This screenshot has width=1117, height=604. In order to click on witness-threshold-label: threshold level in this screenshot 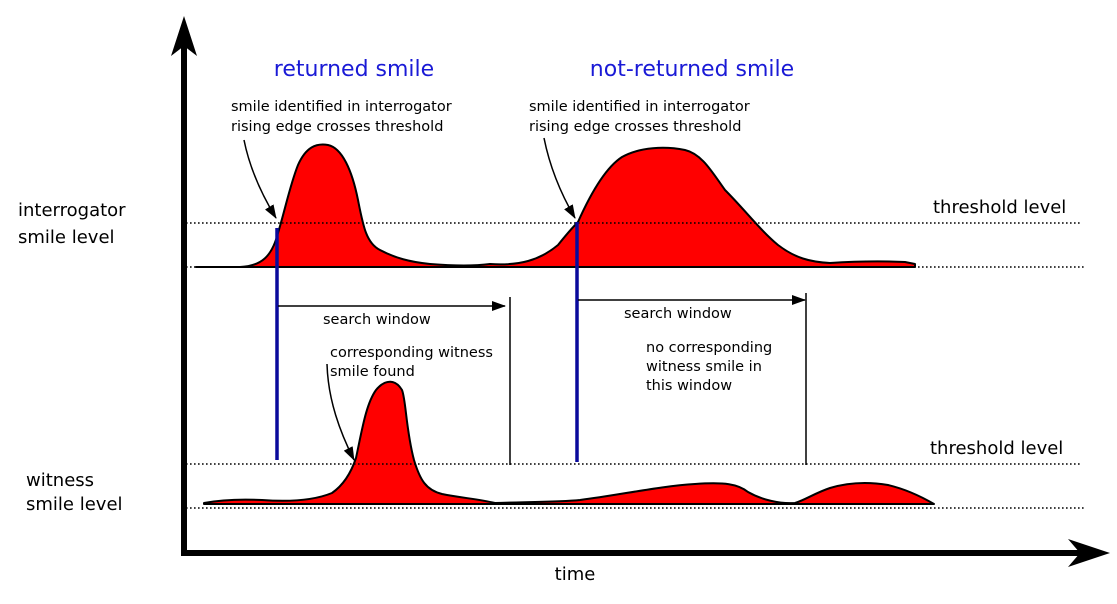, I will do `click(996, 448)`.